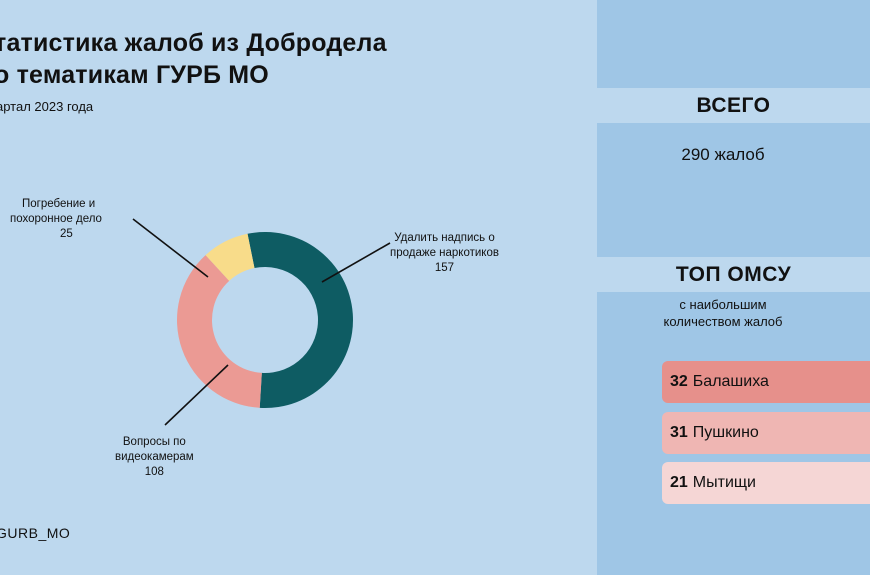 Image resolution: width=870 pixels, height=575 pixels. I want to click on slice-label-cameras: Вопросы по видеокамерам 108, so click(154, 457).